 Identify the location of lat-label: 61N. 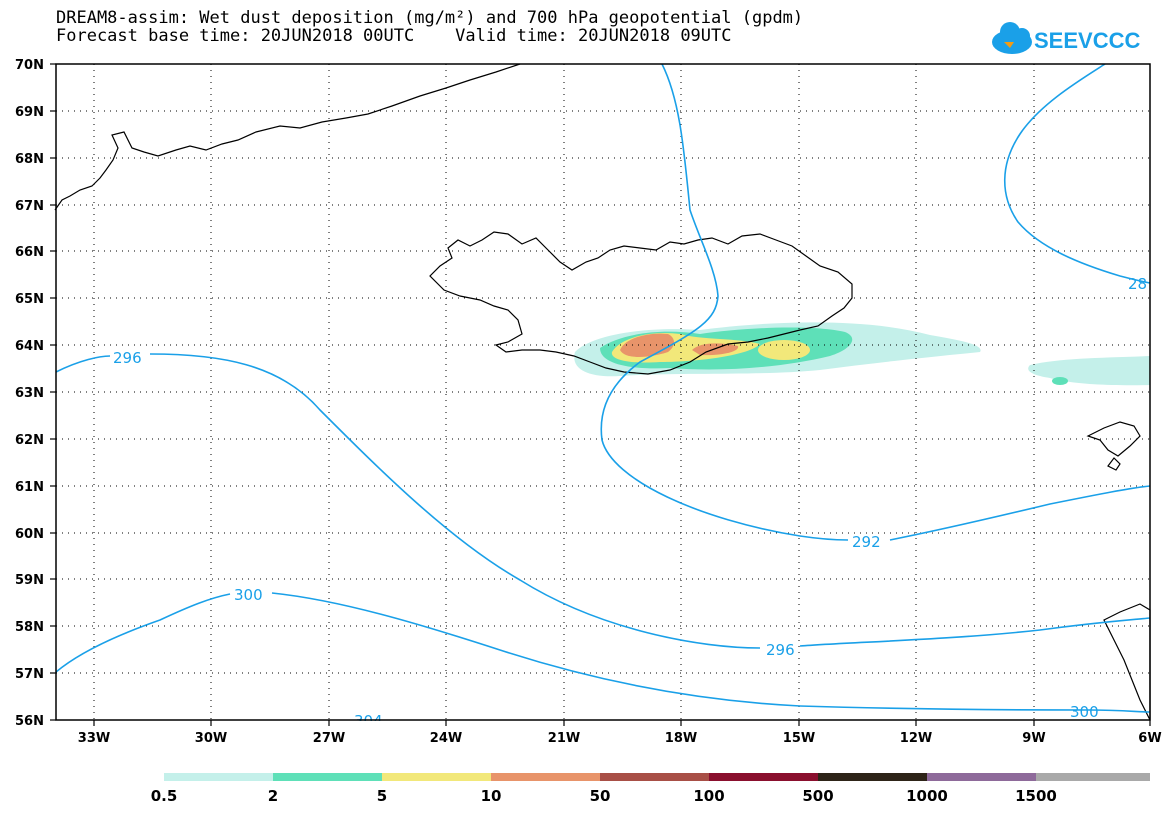
(29, 487).